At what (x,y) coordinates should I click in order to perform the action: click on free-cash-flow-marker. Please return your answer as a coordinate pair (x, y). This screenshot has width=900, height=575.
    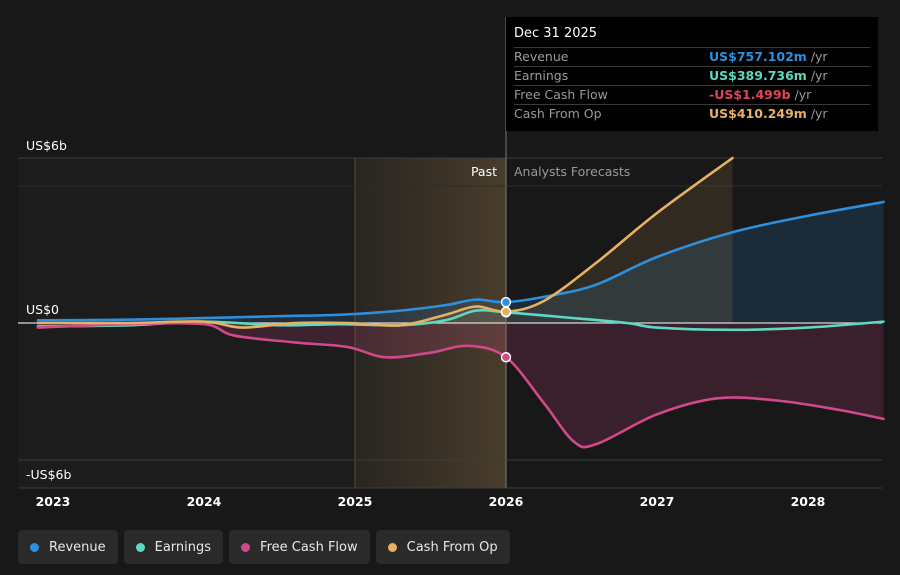
    Looking at the image, I should click on (506, 357).